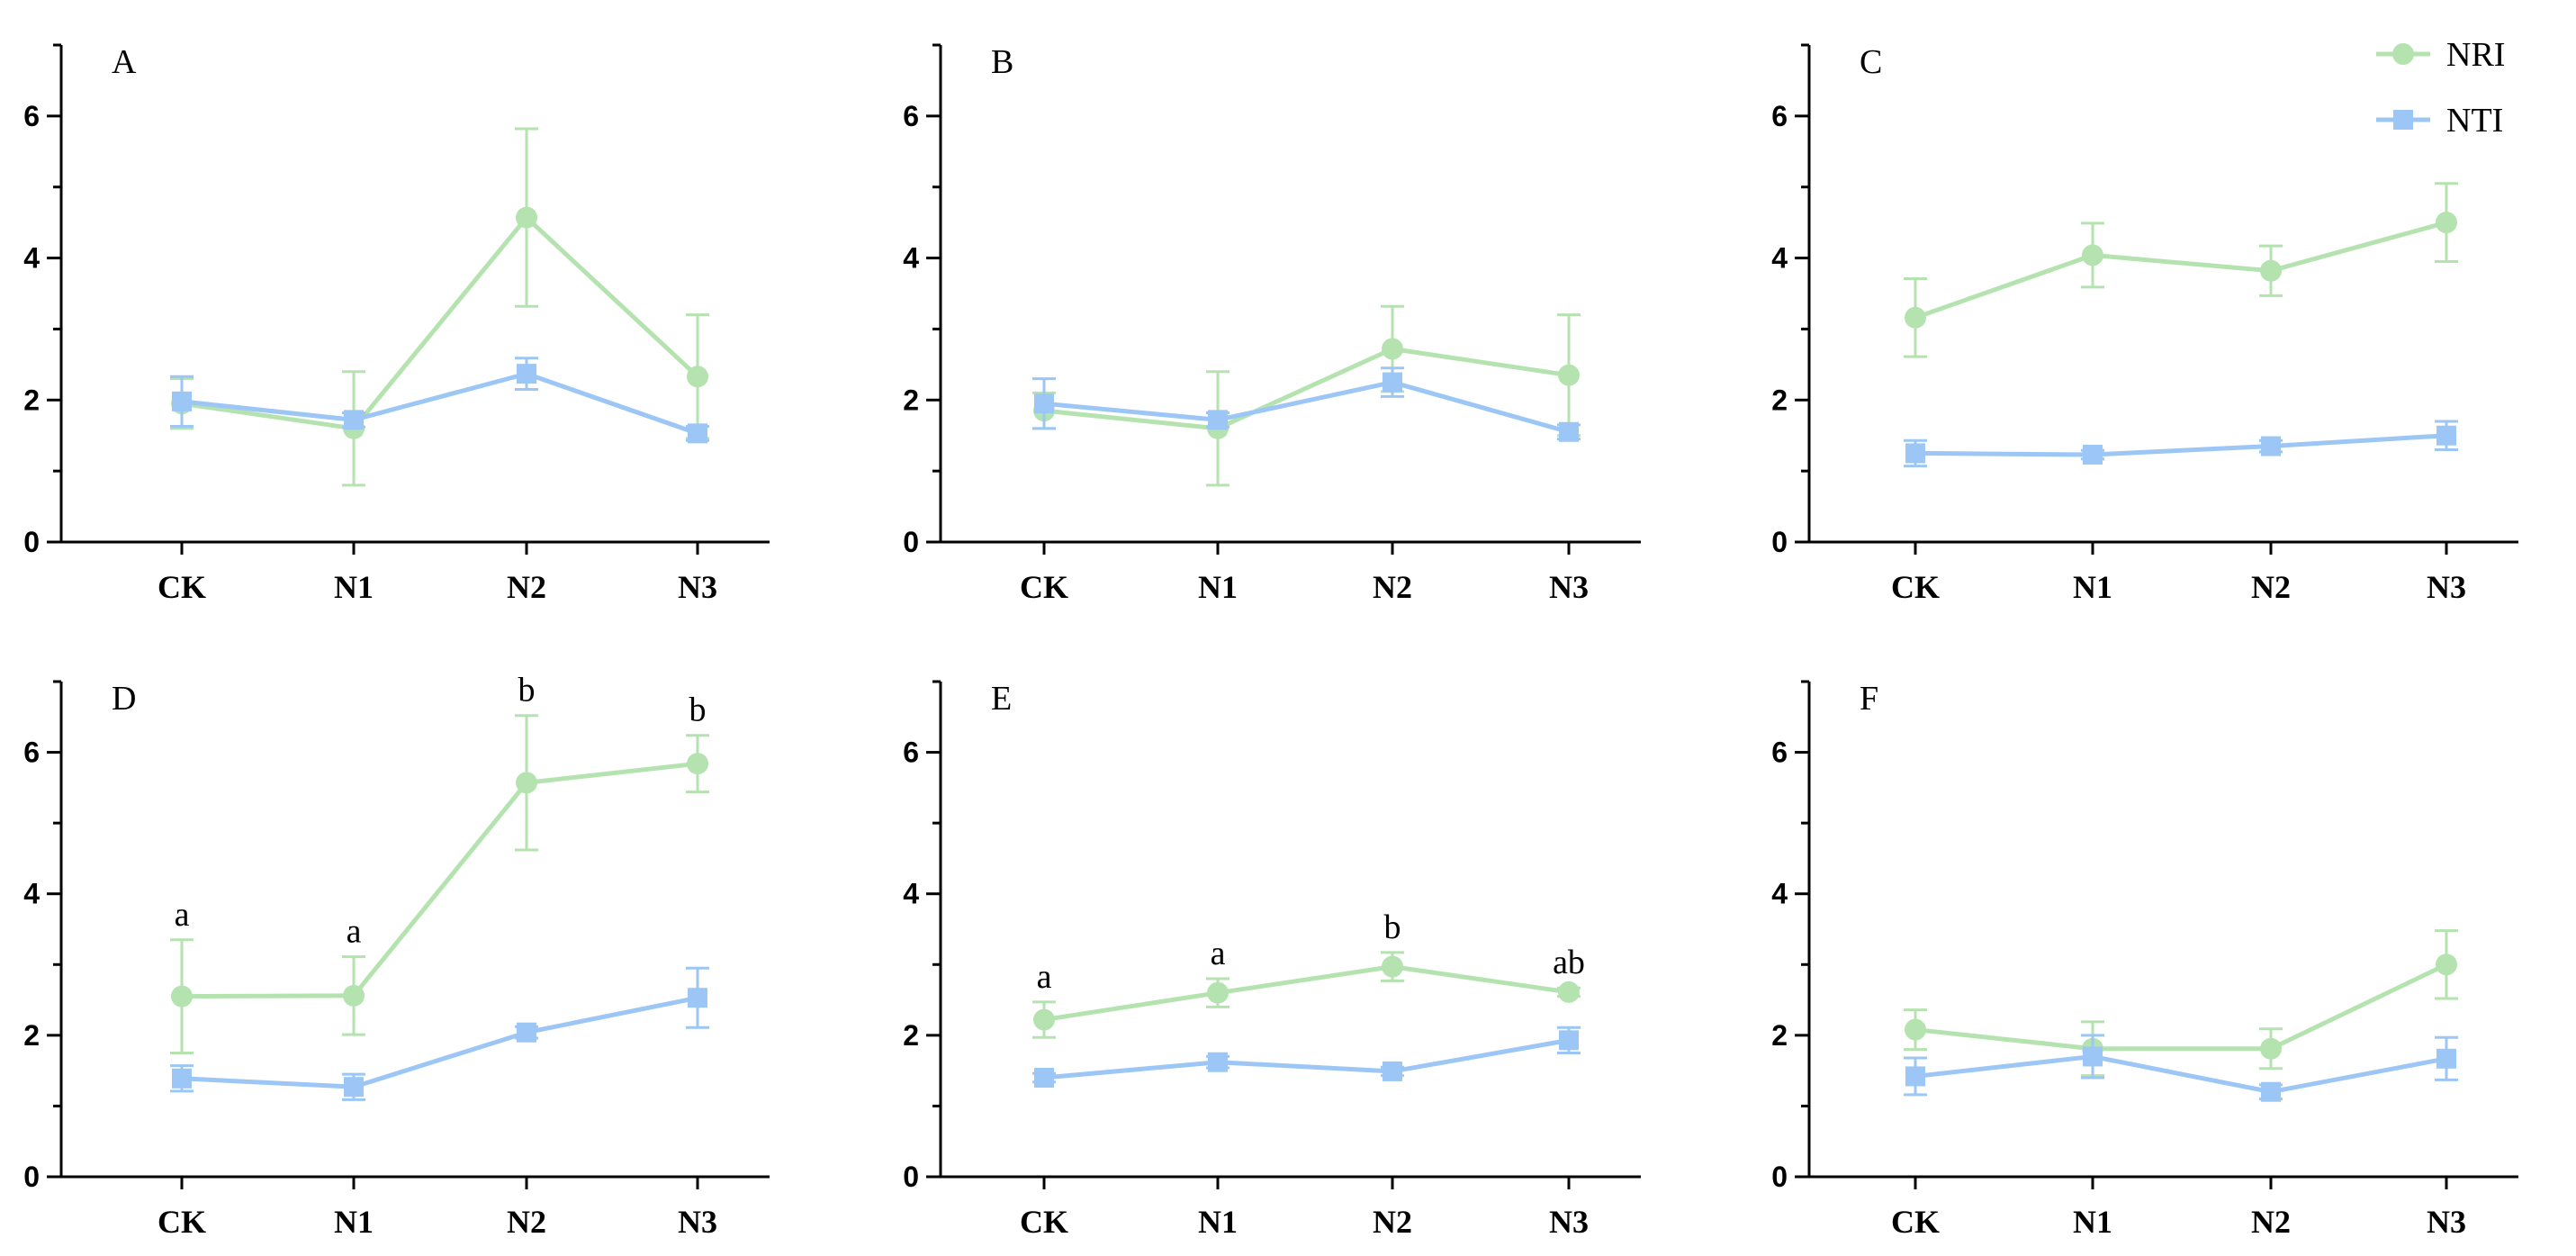  What do you see at coordinates (2446, 1222) in the screenshot?
I see `x-tick-label-f-n3: N3` at bounding box center [2446, 1222].